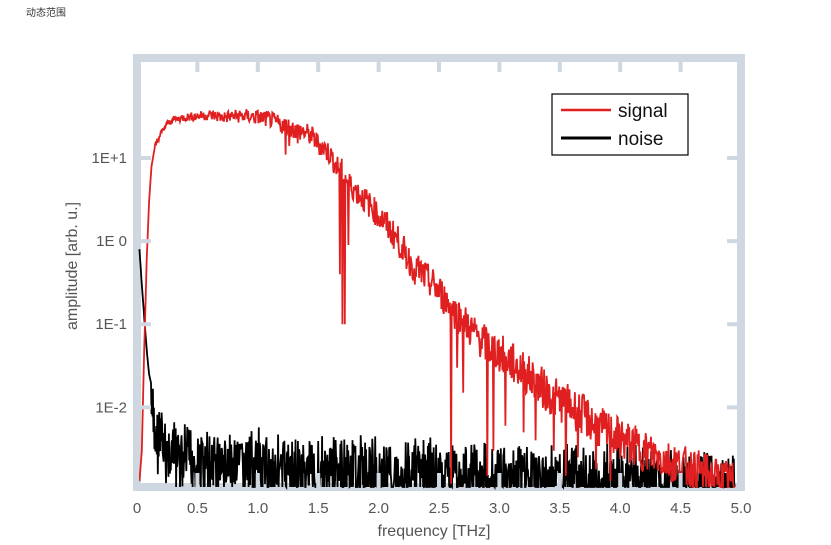 Image resolution: width=831 pixels, height=545 pixels. Describe the element at coordinates (111, 241) in the screenshot. I see `y-tick-label: 1E 0` at that location.